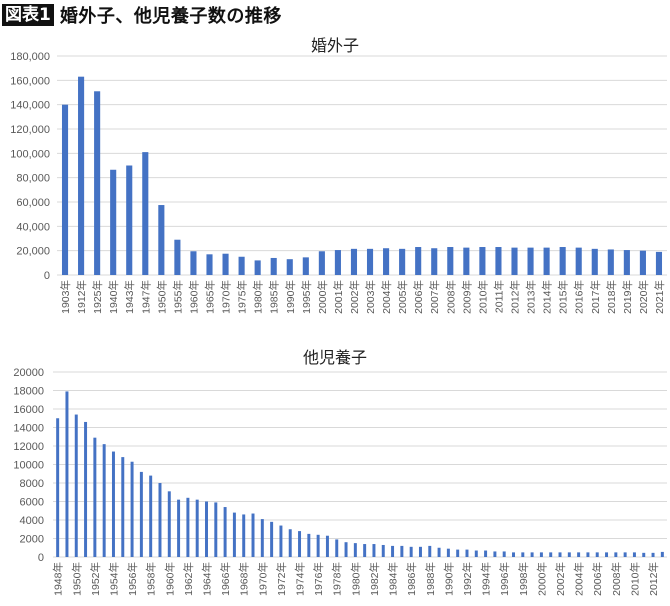  Describe the element at coordinates (65, 297) in the screenshot. I see `x-tick-label: 1903年` at that location.